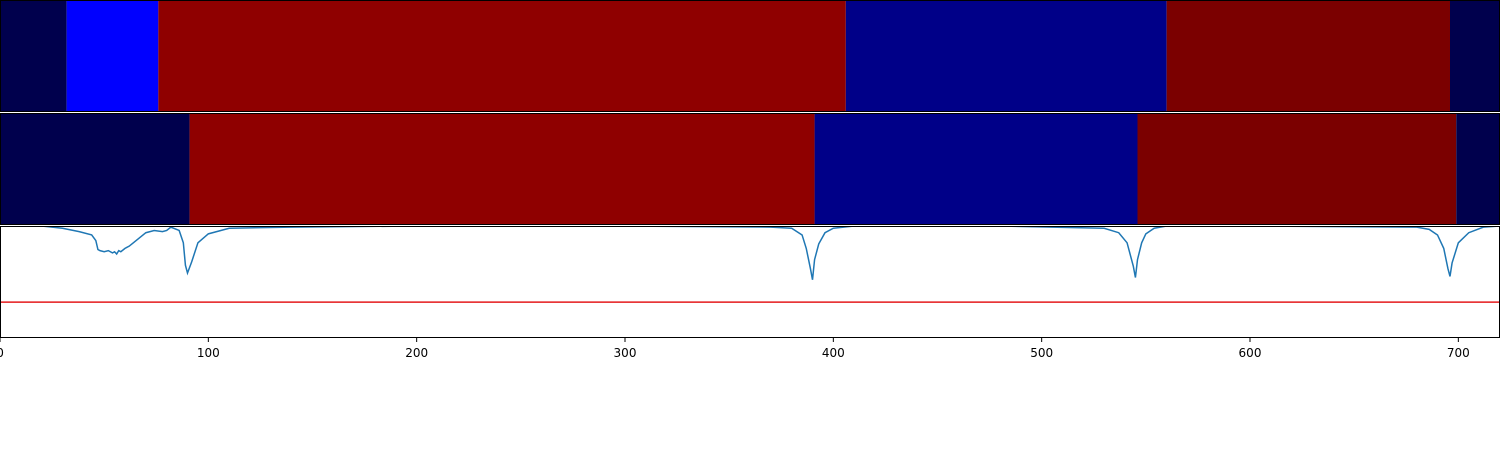 This screenshot has width=1500, height=450. What do you see at coordinates (416, 353) in the screenshot?
I see `x-tick-label: 200` at bounding box center [416, 353].